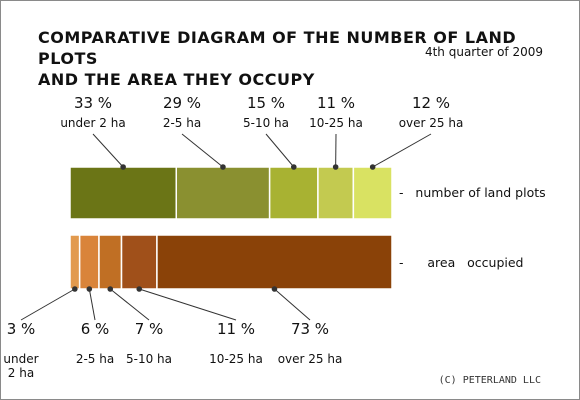 The image size is (580, 400). Describe the element at coordinates (310, 359) in the screenshot. I see `category-label-area-4: over 25 ha` at that location.